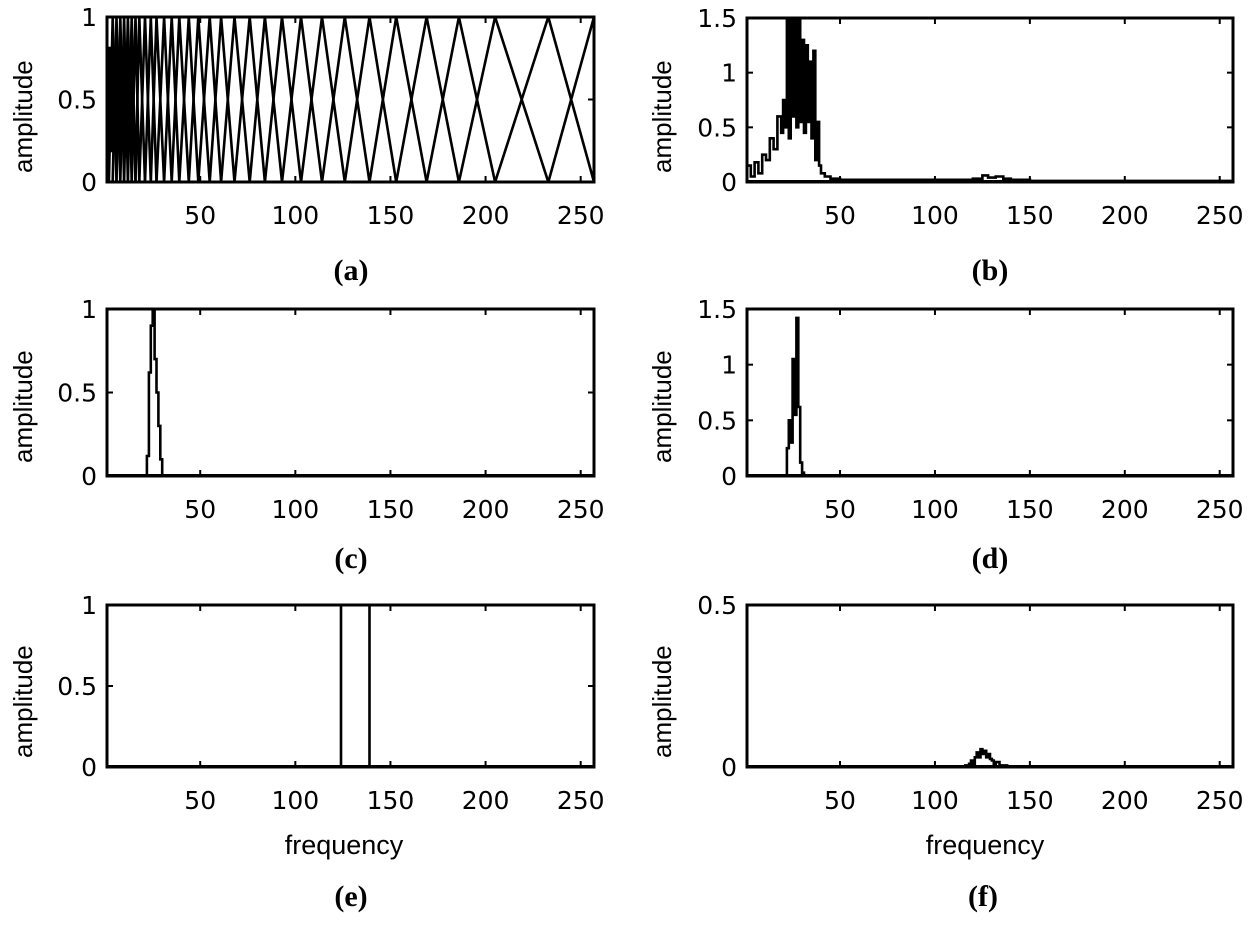  I want to click on caption-f: (f), so click(983, 896).